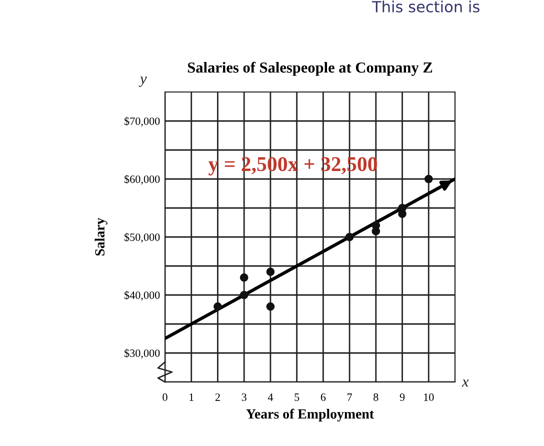 This screenshot has height=446, width=544. What do you see at coordinates (142, 179) in the screenshot?
I see `y-tick-label: $60,000` at bounding box center [142, 179].